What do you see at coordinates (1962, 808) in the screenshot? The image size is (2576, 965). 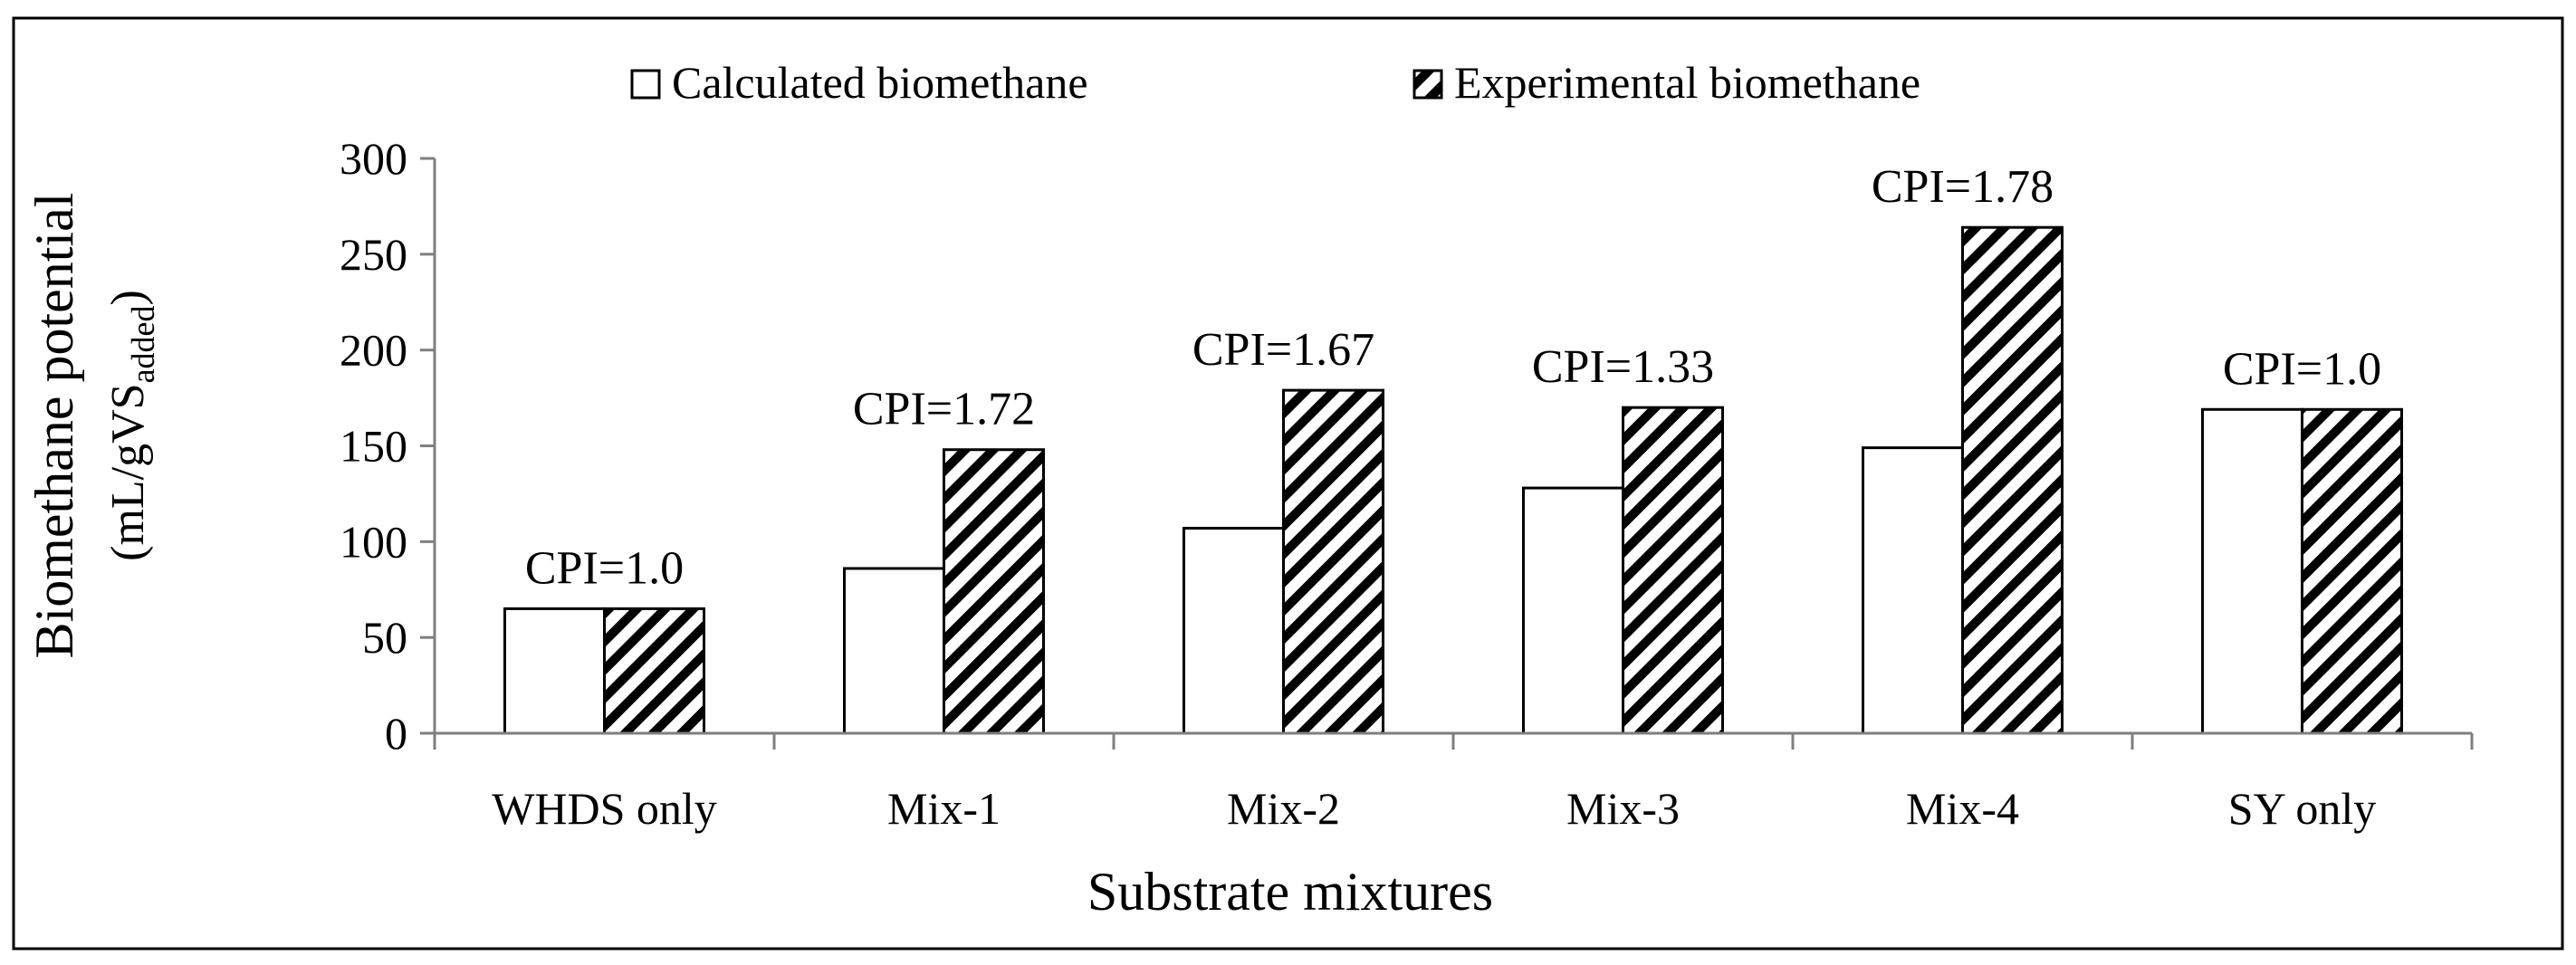 I see `x-tick-label: Mix-4` at bounding box center [1962, 808].